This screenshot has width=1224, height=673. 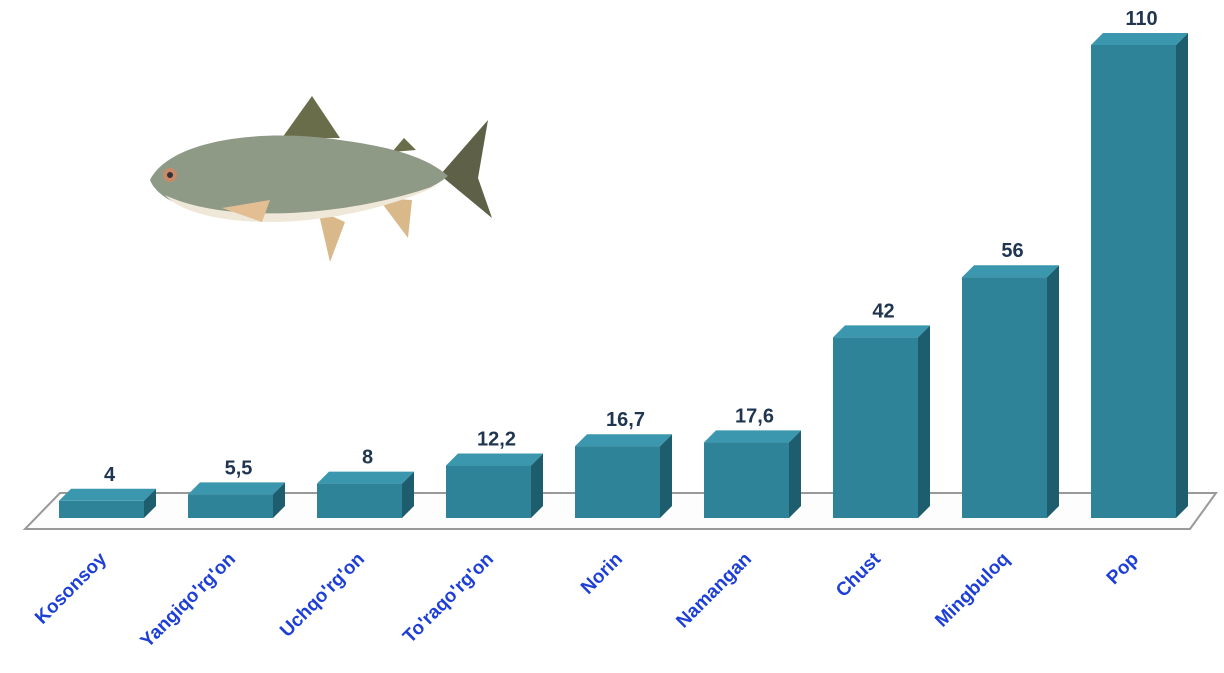 I want to click on x-tick-label: To'raqo'rg'on, so click(x=448, y=598).